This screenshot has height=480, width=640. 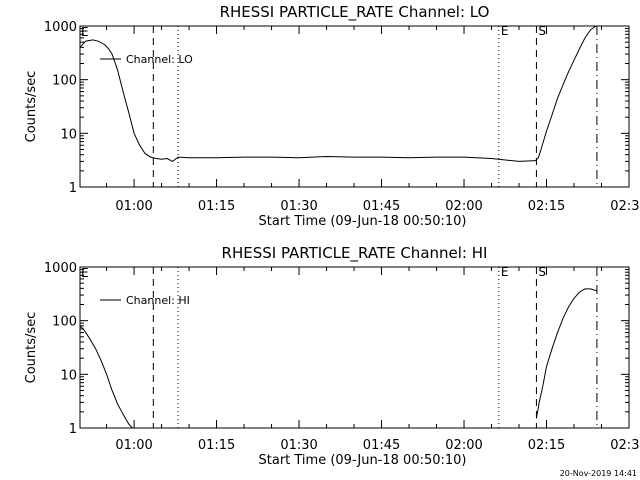 What do you see at coordinates (598, 473) in the screenshot?
I see `footer-timestamp: 20-Nov-2019 14:41` at bounding box center [598, 473].